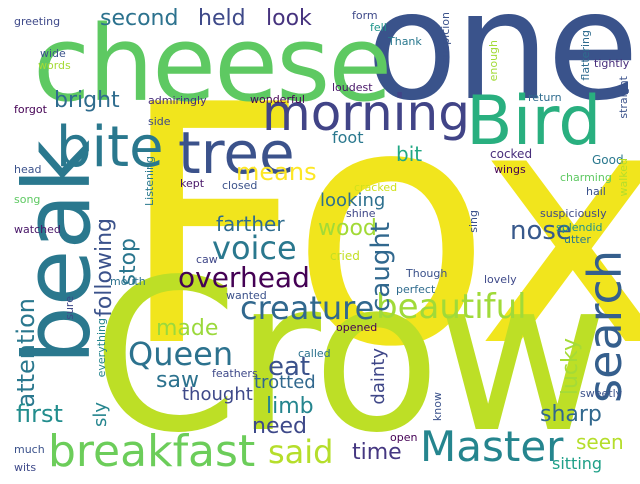  What do you see at coordinates (177, 100) in the screenshot?
I see `word-admiringly: admiringly` at bounding box center [177, 100].